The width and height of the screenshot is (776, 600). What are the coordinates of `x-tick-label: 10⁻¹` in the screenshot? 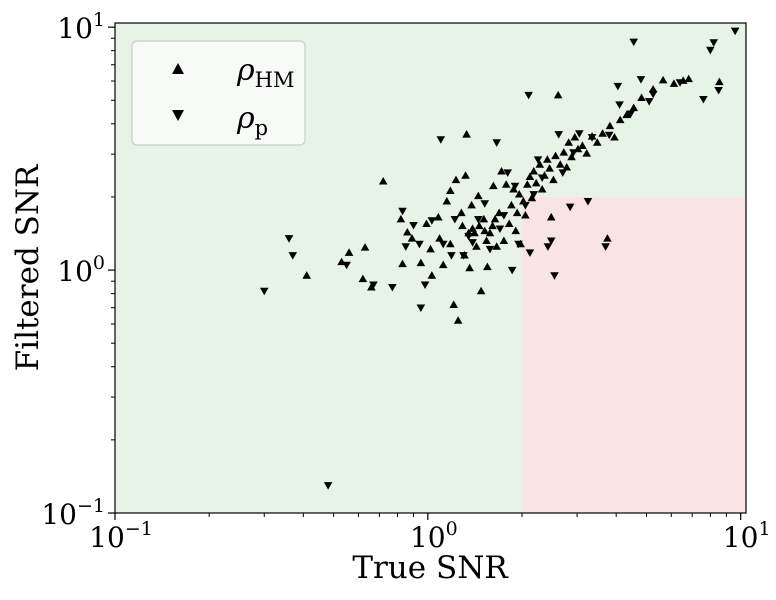 It's located at (121, 536).